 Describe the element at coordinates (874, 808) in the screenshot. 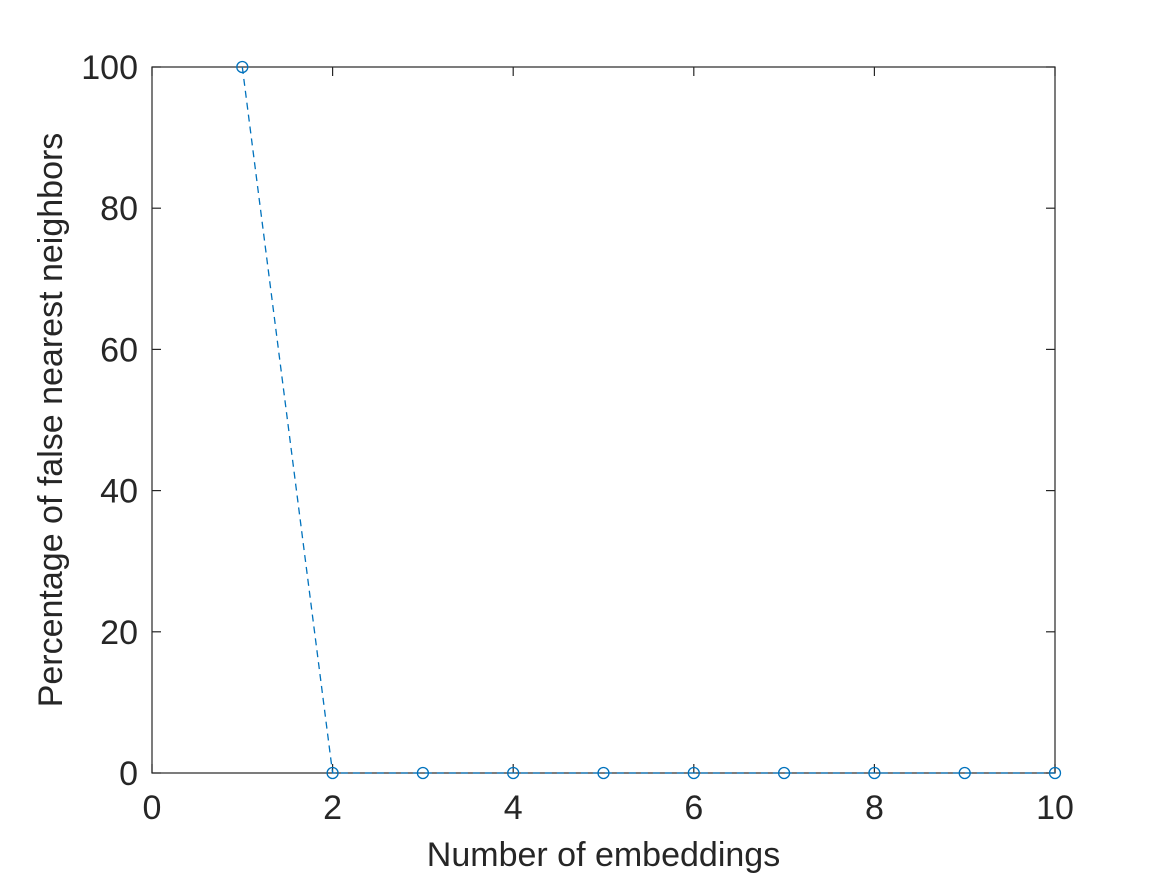

I see `x-tick-label: 8` at that location.